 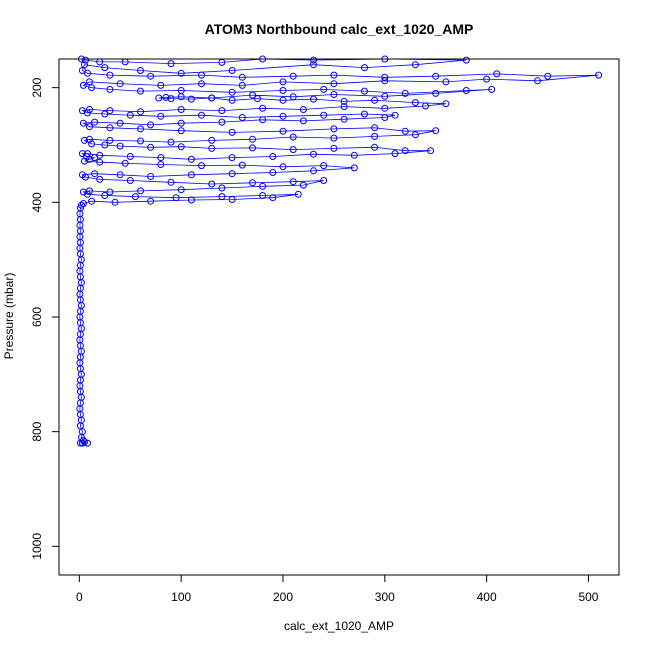 What do you see at coordinates (9, 316) in the screenshot?
I see `y-axis-label: Pressure (mbar)` at bounding box center [9, 316].